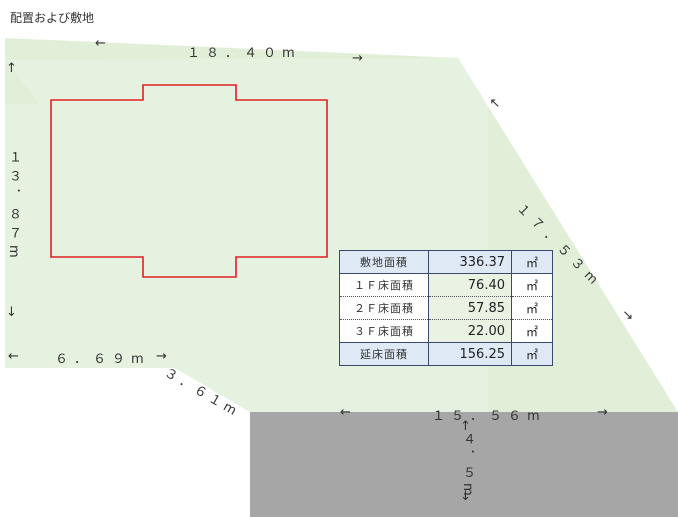  I want to click on table-row: ２Ｆ床面積 57.85 ㎡, so click(446, 308).